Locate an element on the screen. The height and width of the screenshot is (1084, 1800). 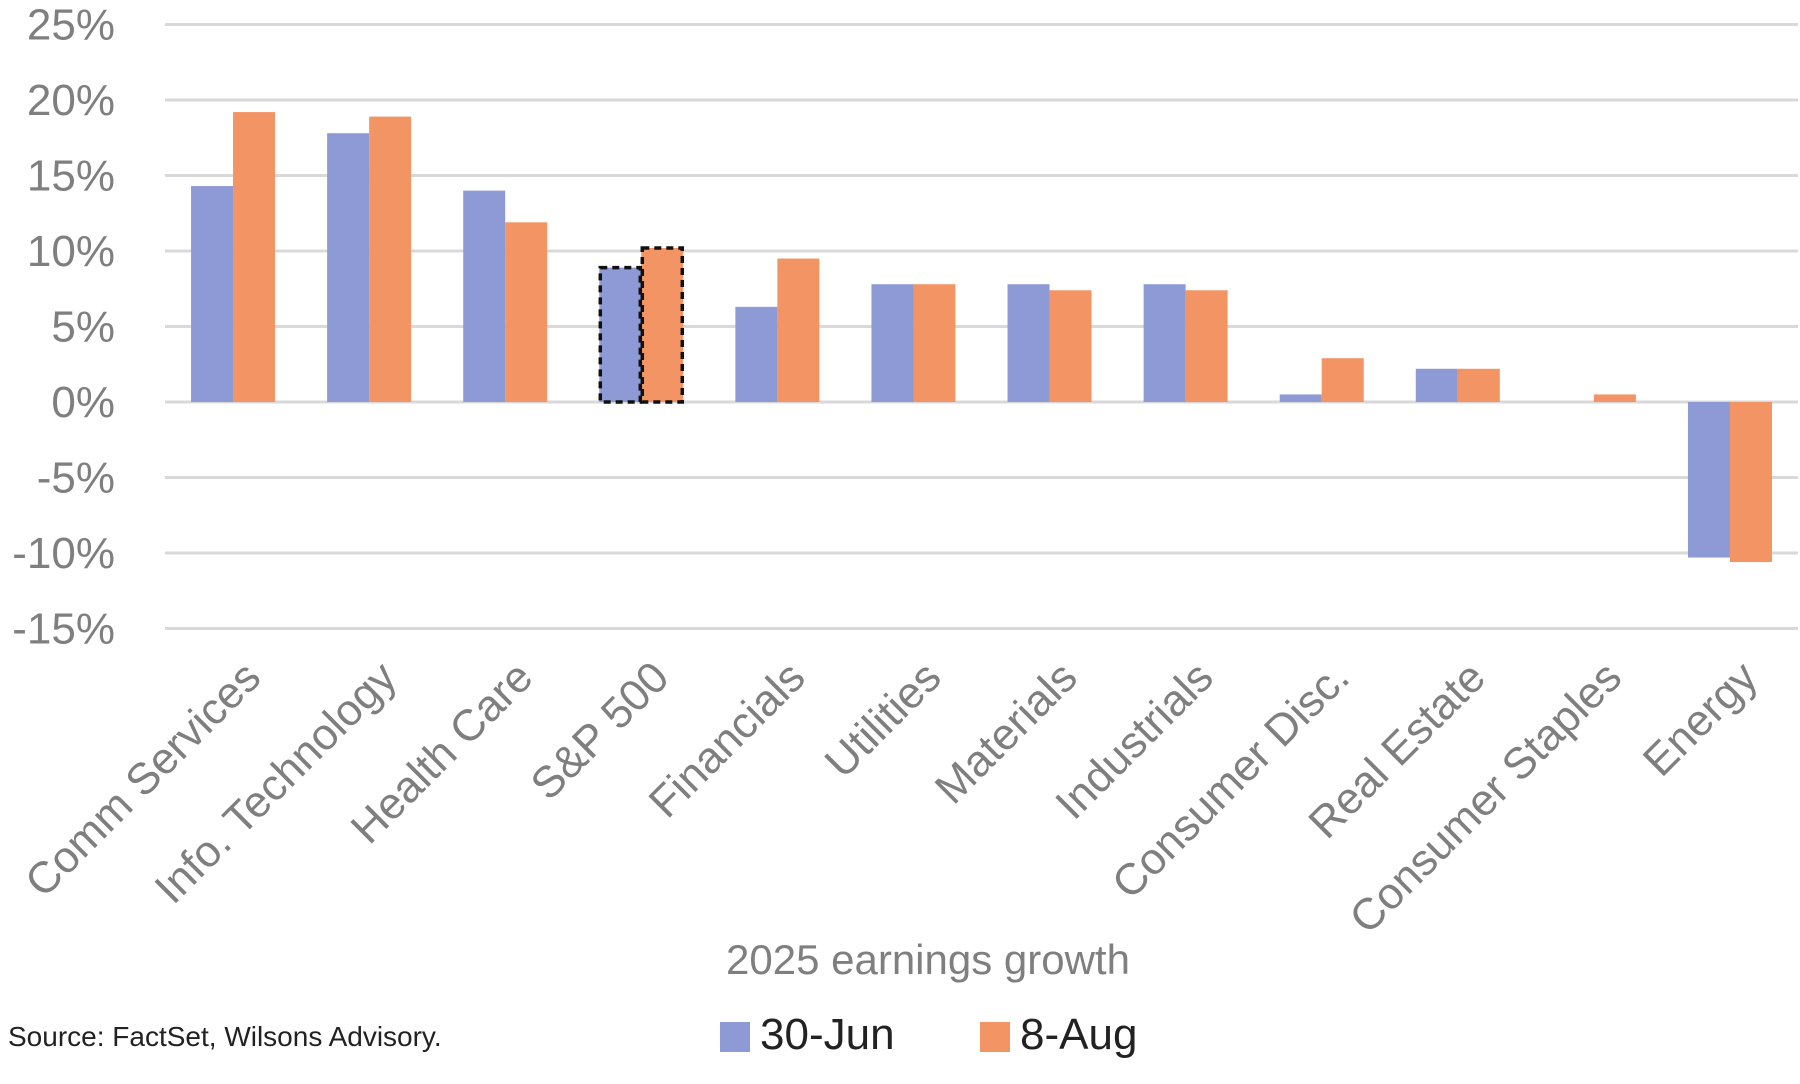
y-tick-label: 15% is located at coordinates (71, 176).